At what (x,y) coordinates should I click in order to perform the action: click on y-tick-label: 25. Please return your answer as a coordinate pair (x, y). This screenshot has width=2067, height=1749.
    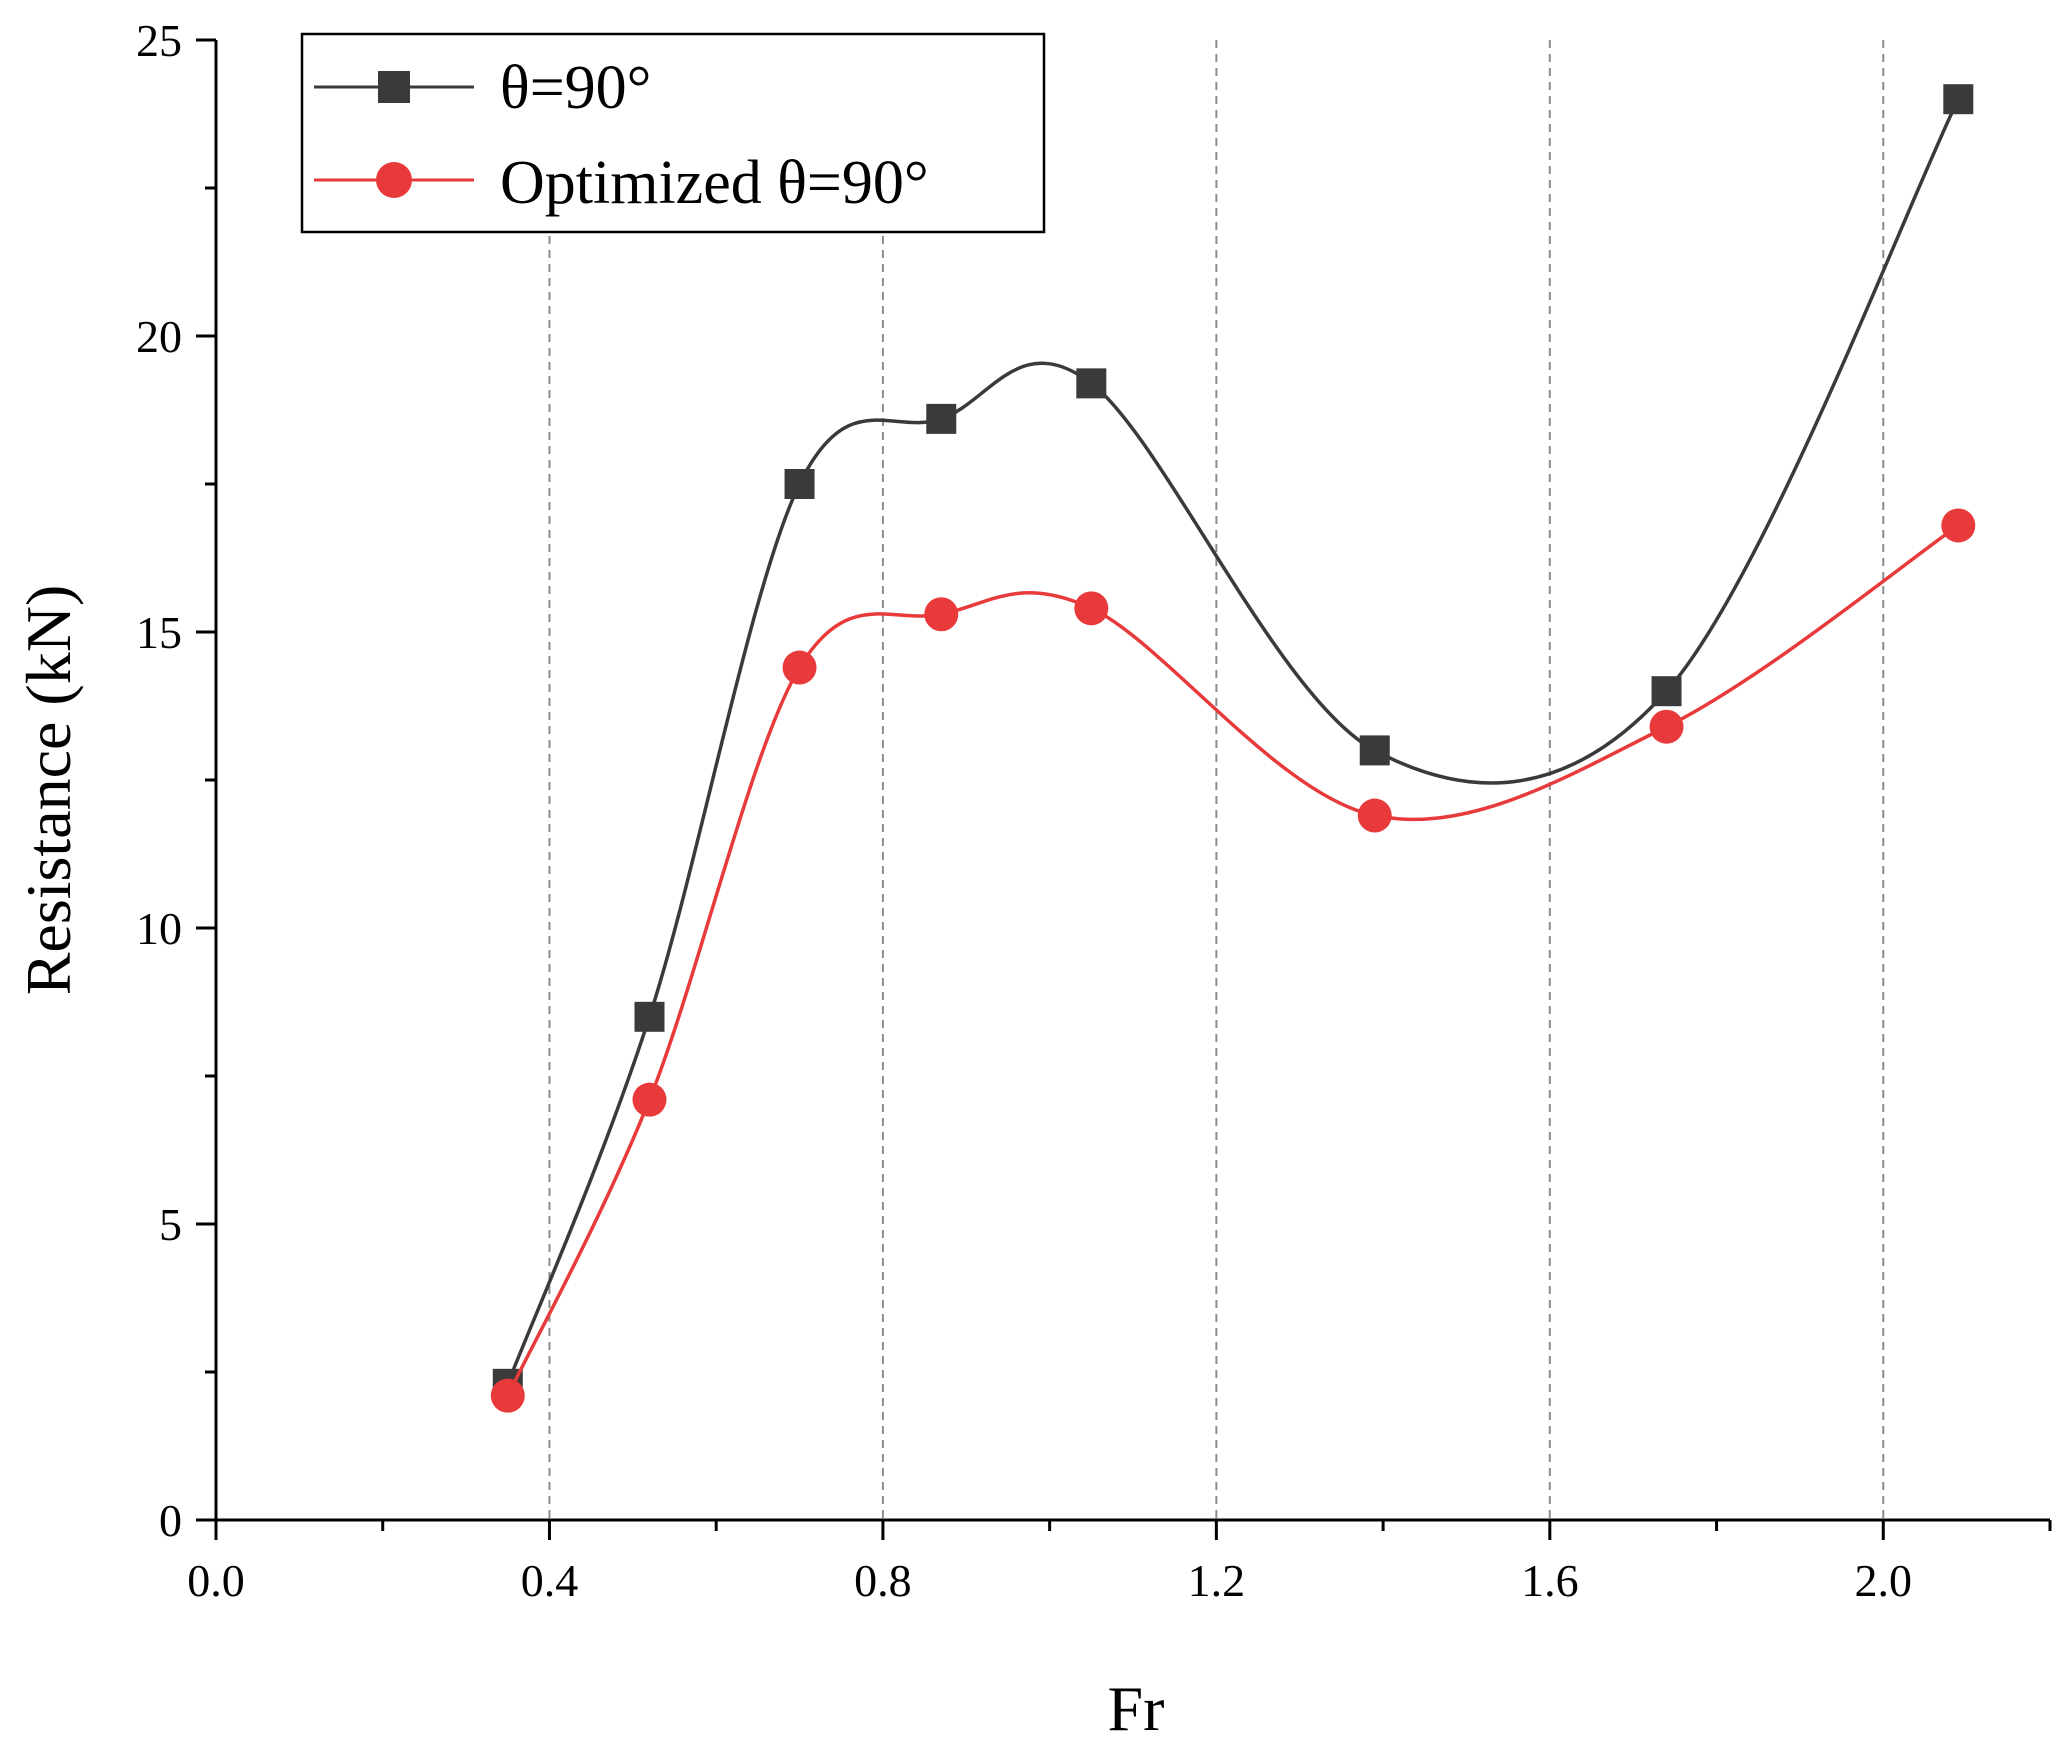
    Looking at the image, I should click on (159, 40).